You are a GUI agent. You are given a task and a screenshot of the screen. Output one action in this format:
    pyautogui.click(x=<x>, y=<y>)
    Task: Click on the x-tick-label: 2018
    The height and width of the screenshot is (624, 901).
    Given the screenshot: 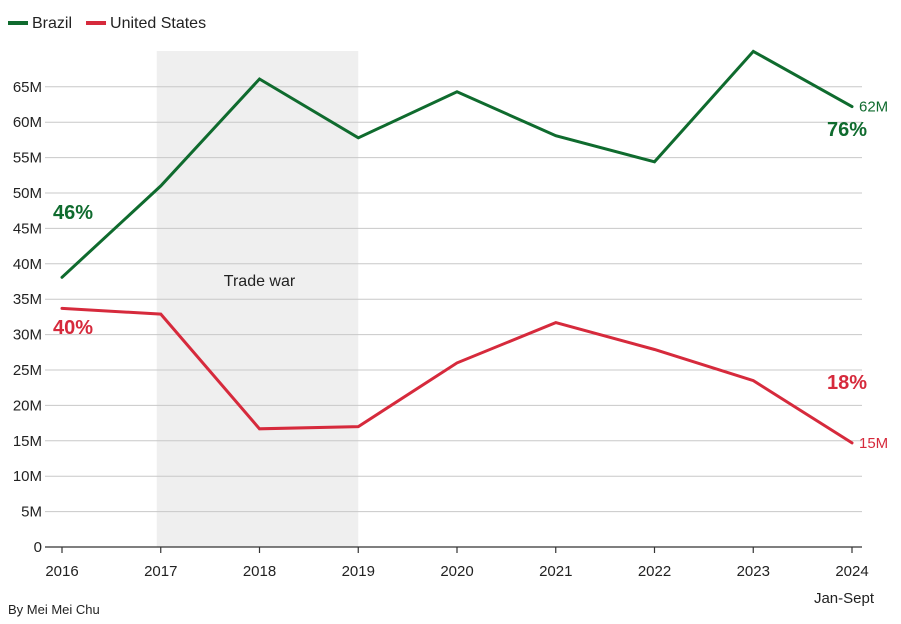 What is the action you would take?
    pyautogui.click(x=259, y=571)
    